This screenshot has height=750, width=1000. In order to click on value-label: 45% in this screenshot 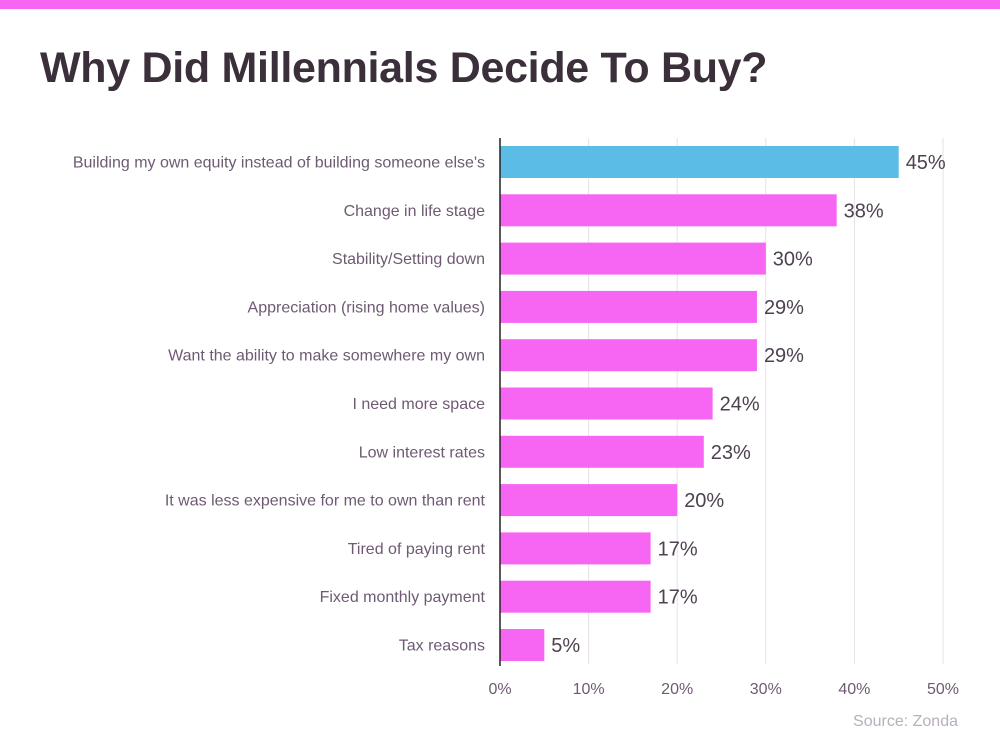, I will do `click(926, 163)`.